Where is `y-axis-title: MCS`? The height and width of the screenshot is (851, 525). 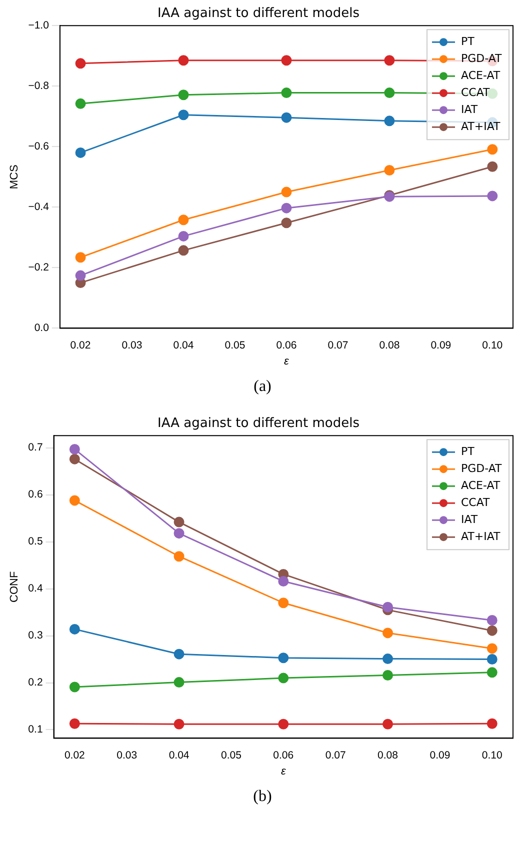 y-axis-title: MCS is located at coordinates (14, 177).